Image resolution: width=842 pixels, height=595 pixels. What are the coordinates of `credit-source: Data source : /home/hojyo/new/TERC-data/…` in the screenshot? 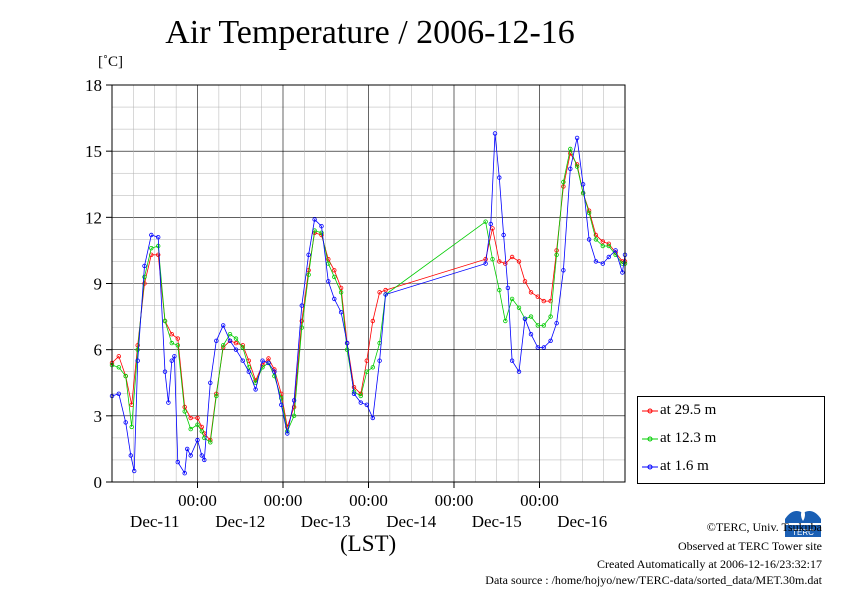 It's located at (653, 580).